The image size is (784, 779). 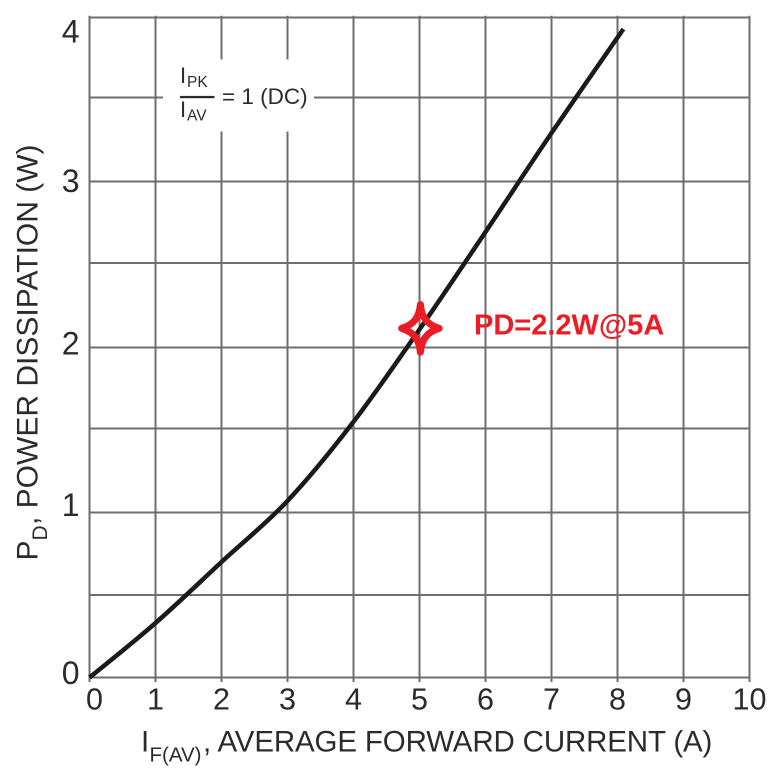 I want to click on svg-text: F(AV), so click(x=176, y=755).